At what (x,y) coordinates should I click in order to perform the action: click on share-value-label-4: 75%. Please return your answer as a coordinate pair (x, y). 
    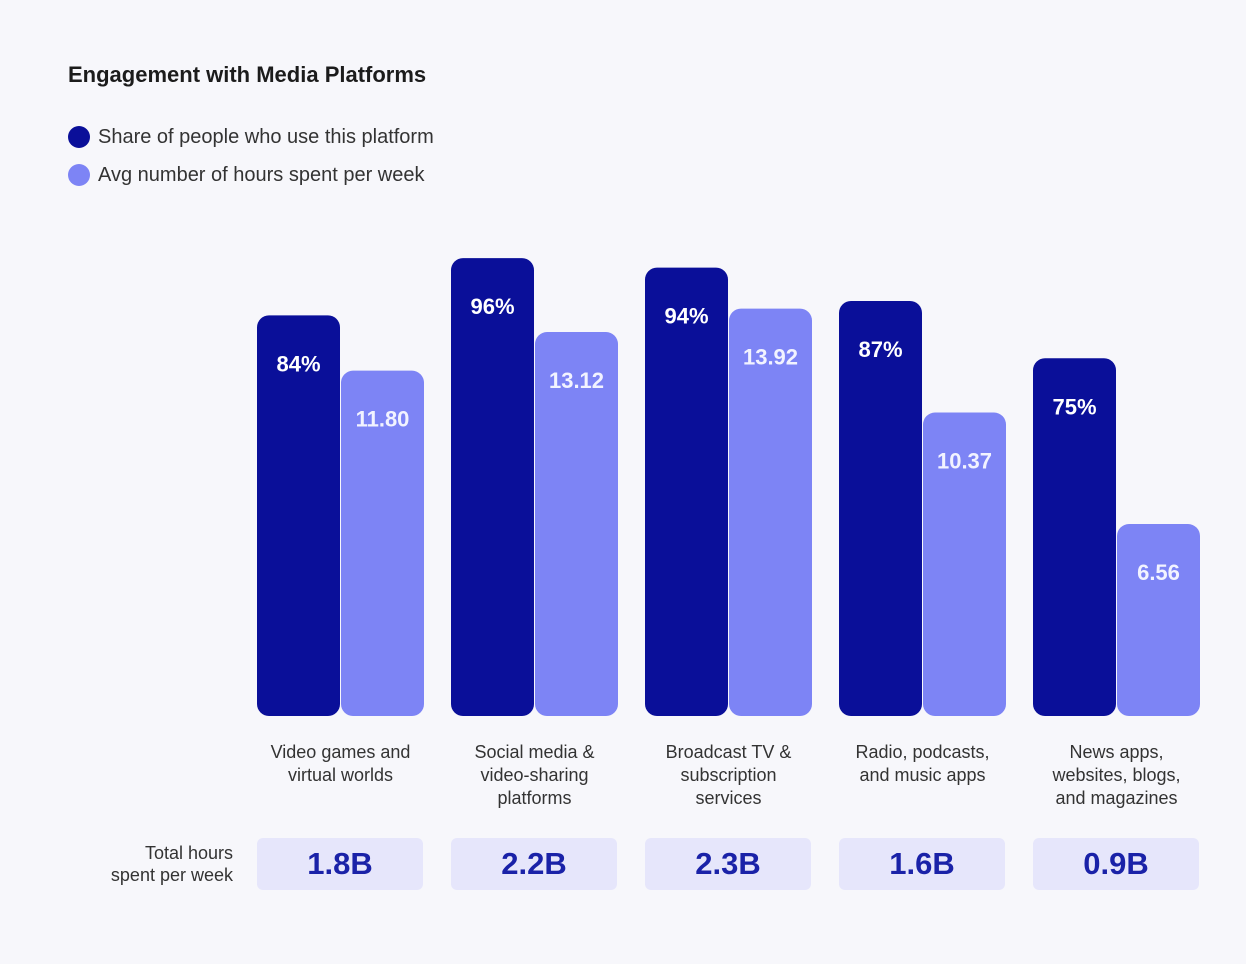
    Looking at the image, I should click on (1074, 406).